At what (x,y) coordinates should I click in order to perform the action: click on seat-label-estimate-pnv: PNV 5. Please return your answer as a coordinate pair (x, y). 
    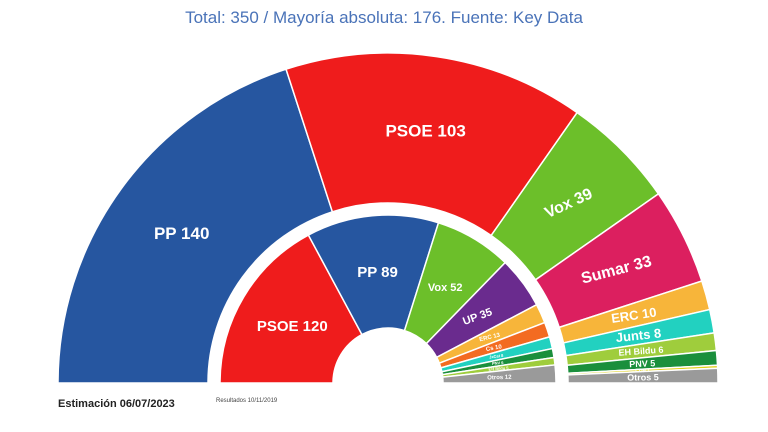
    Looking at the image, I should click on (642, 363).